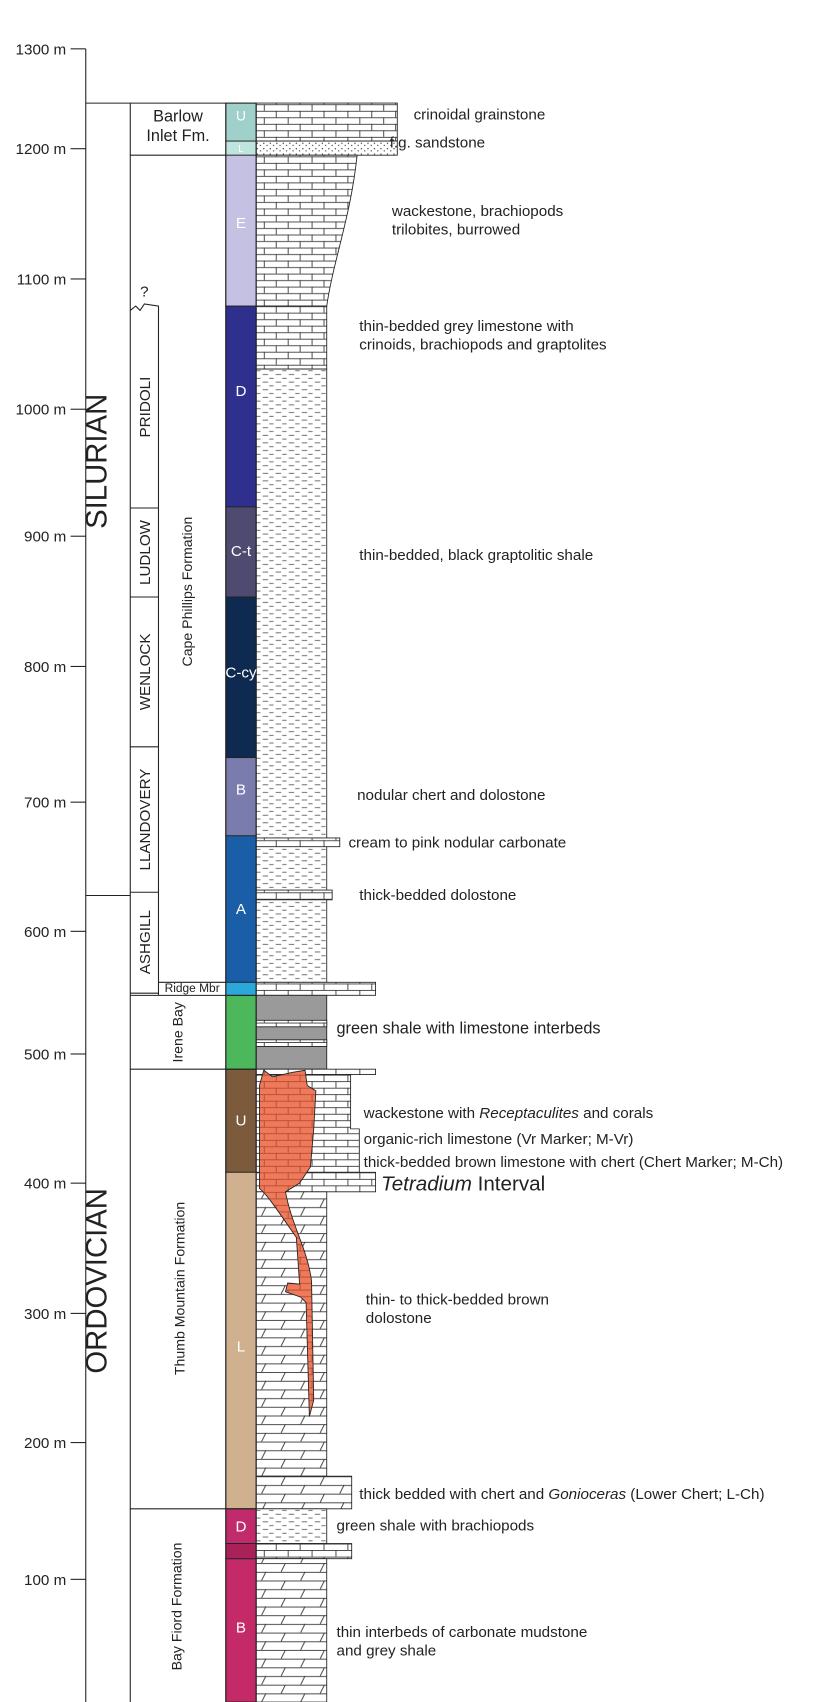 This screenshot has width=838, height=1702. I want to click on description: thick-bedded dolostone, so click(437, 895).